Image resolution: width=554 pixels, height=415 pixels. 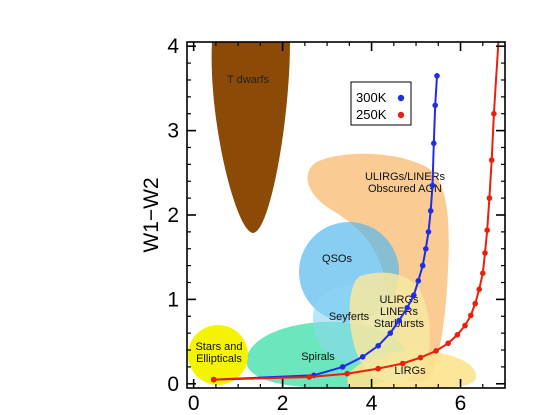 I want to click on legend-marker-300k, so click(x=401, y=98).